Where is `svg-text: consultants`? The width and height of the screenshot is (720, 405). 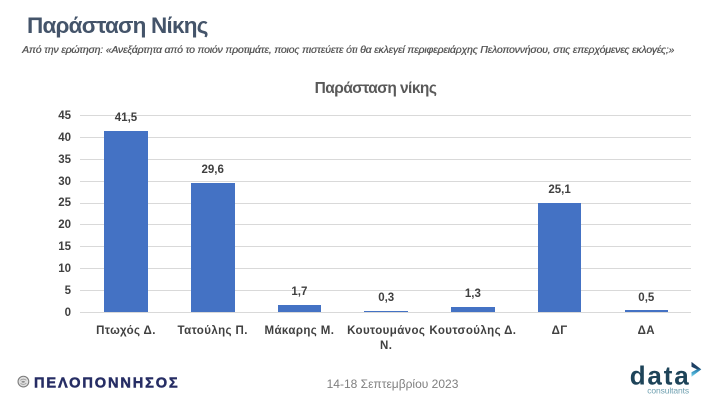
svg-text: consultants is located at coordinates (668, 391).